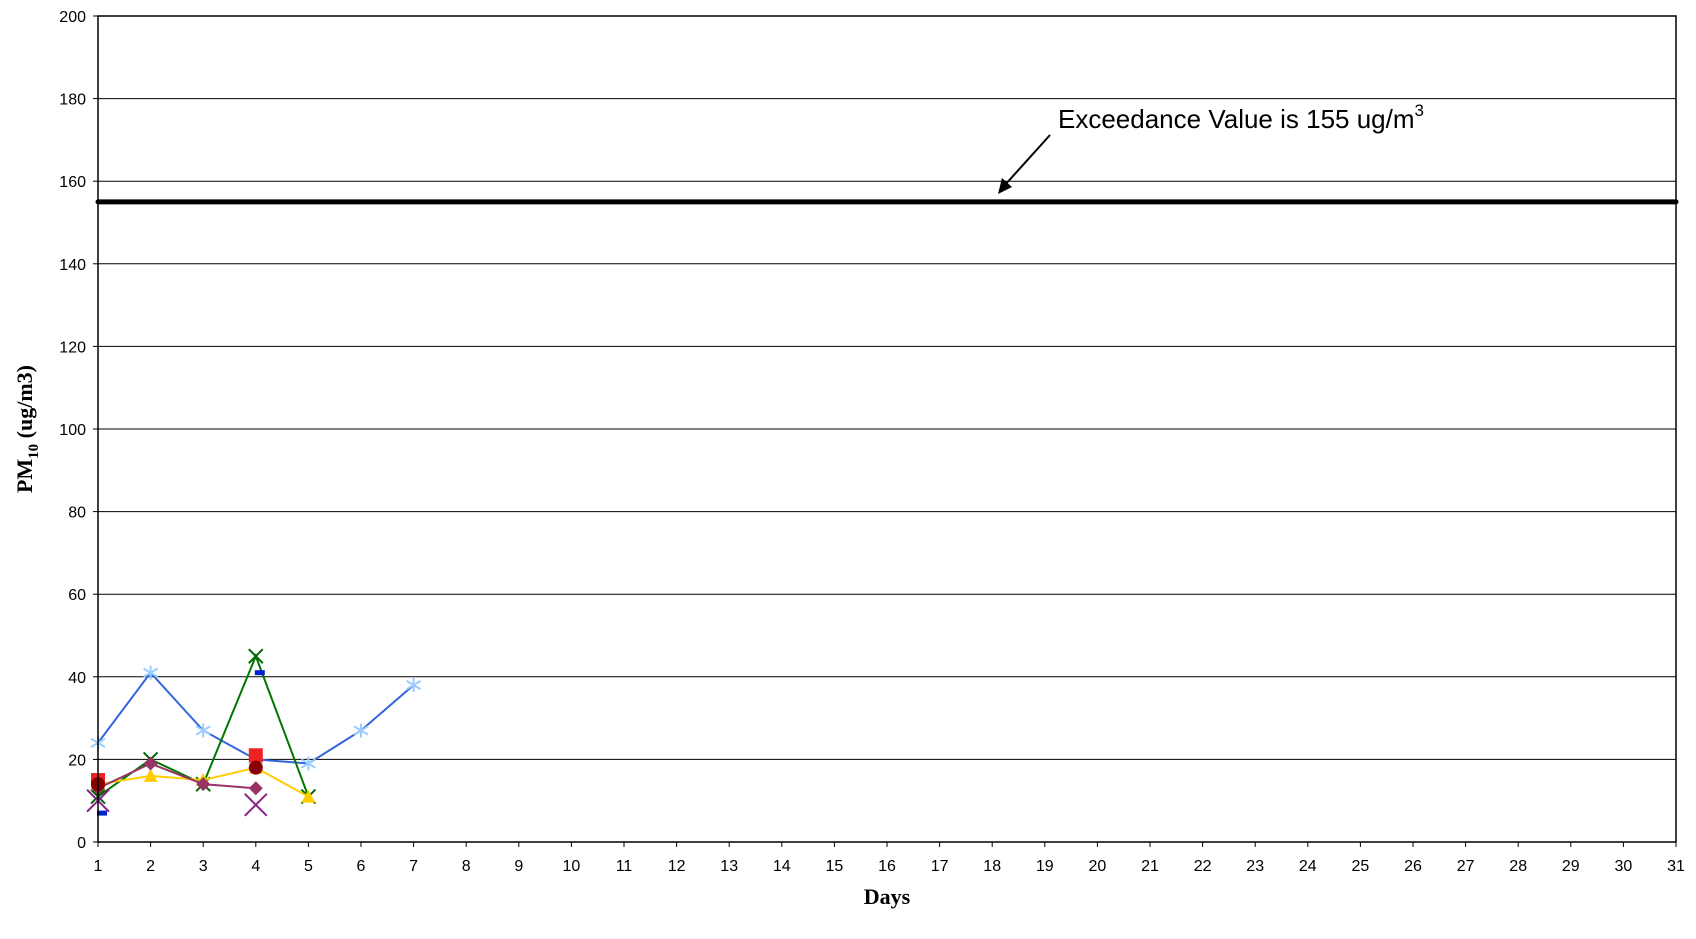 This screenshot has width=1696, height=939. What do you see at coordinates (1308, 866) in the screenshot?
I see `xtick-label-24: 24` at bounding box center [1308, 866].